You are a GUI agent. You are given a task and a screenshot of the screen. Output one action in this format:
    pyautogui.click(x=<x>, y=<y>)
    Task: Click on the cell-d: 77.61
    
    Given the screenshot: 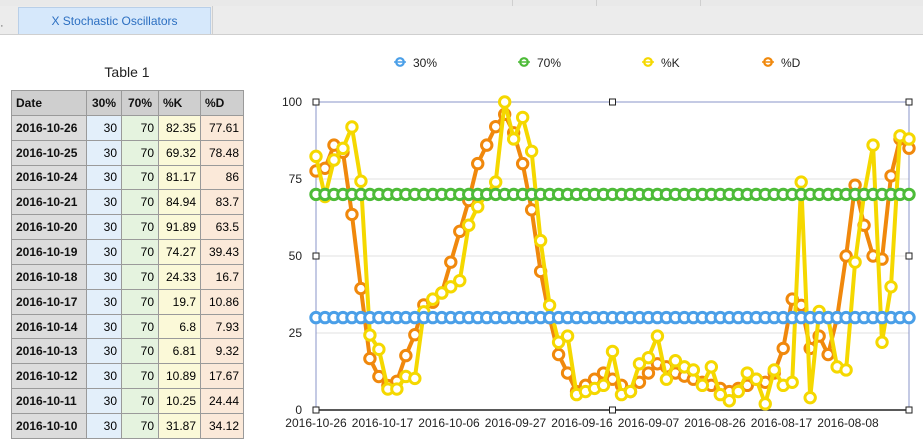 What is the action you would take?
    pyautogui.click(x=222, y=127)
    